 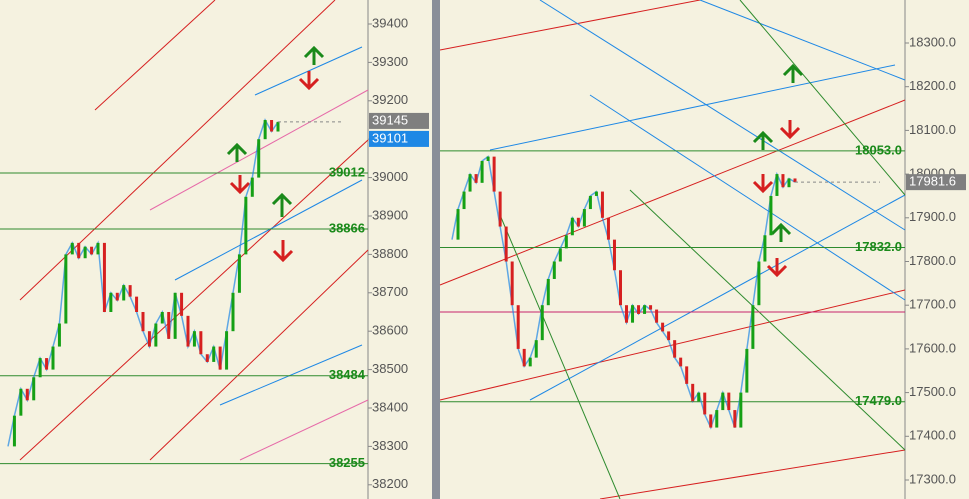 What do you see at coordinates (390, 214) in the screenshot?
I see `y-tick-label: 38900` at bounding box center [390, 214].